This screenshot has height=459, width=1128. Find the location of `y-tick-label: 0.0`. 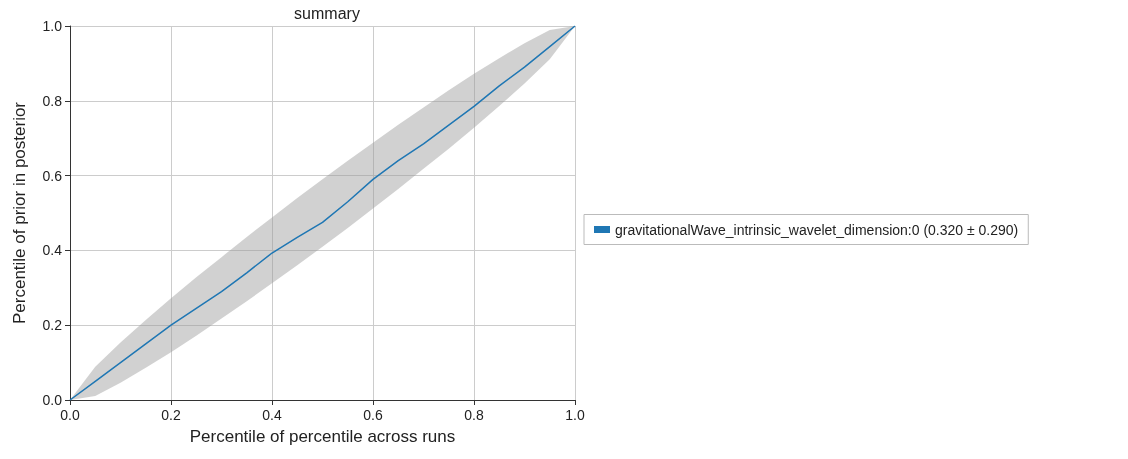

y-tick-label: 0.0 is located at coordinates (52, 400).